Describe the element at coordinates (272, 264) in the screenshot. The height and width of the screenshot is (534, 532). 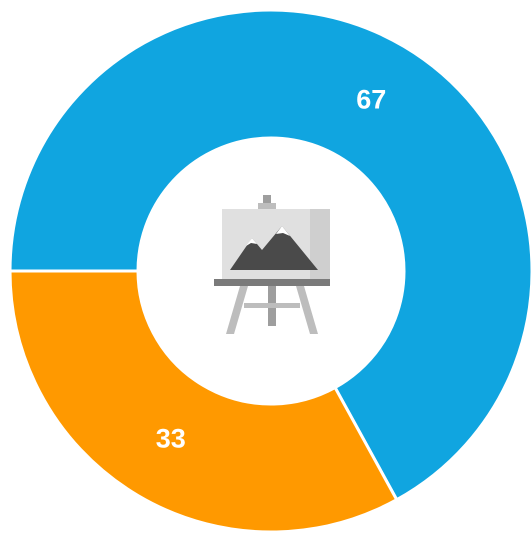
I see `easel-icon` at that location.